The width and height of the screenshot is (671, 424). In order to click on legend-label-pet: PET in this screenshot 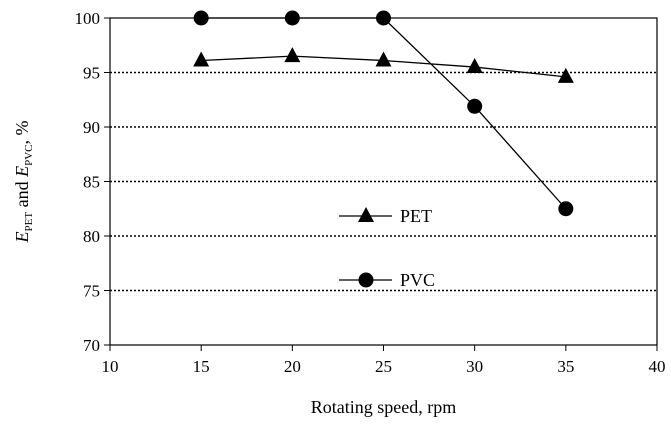, I will do `click(416, 216)`.